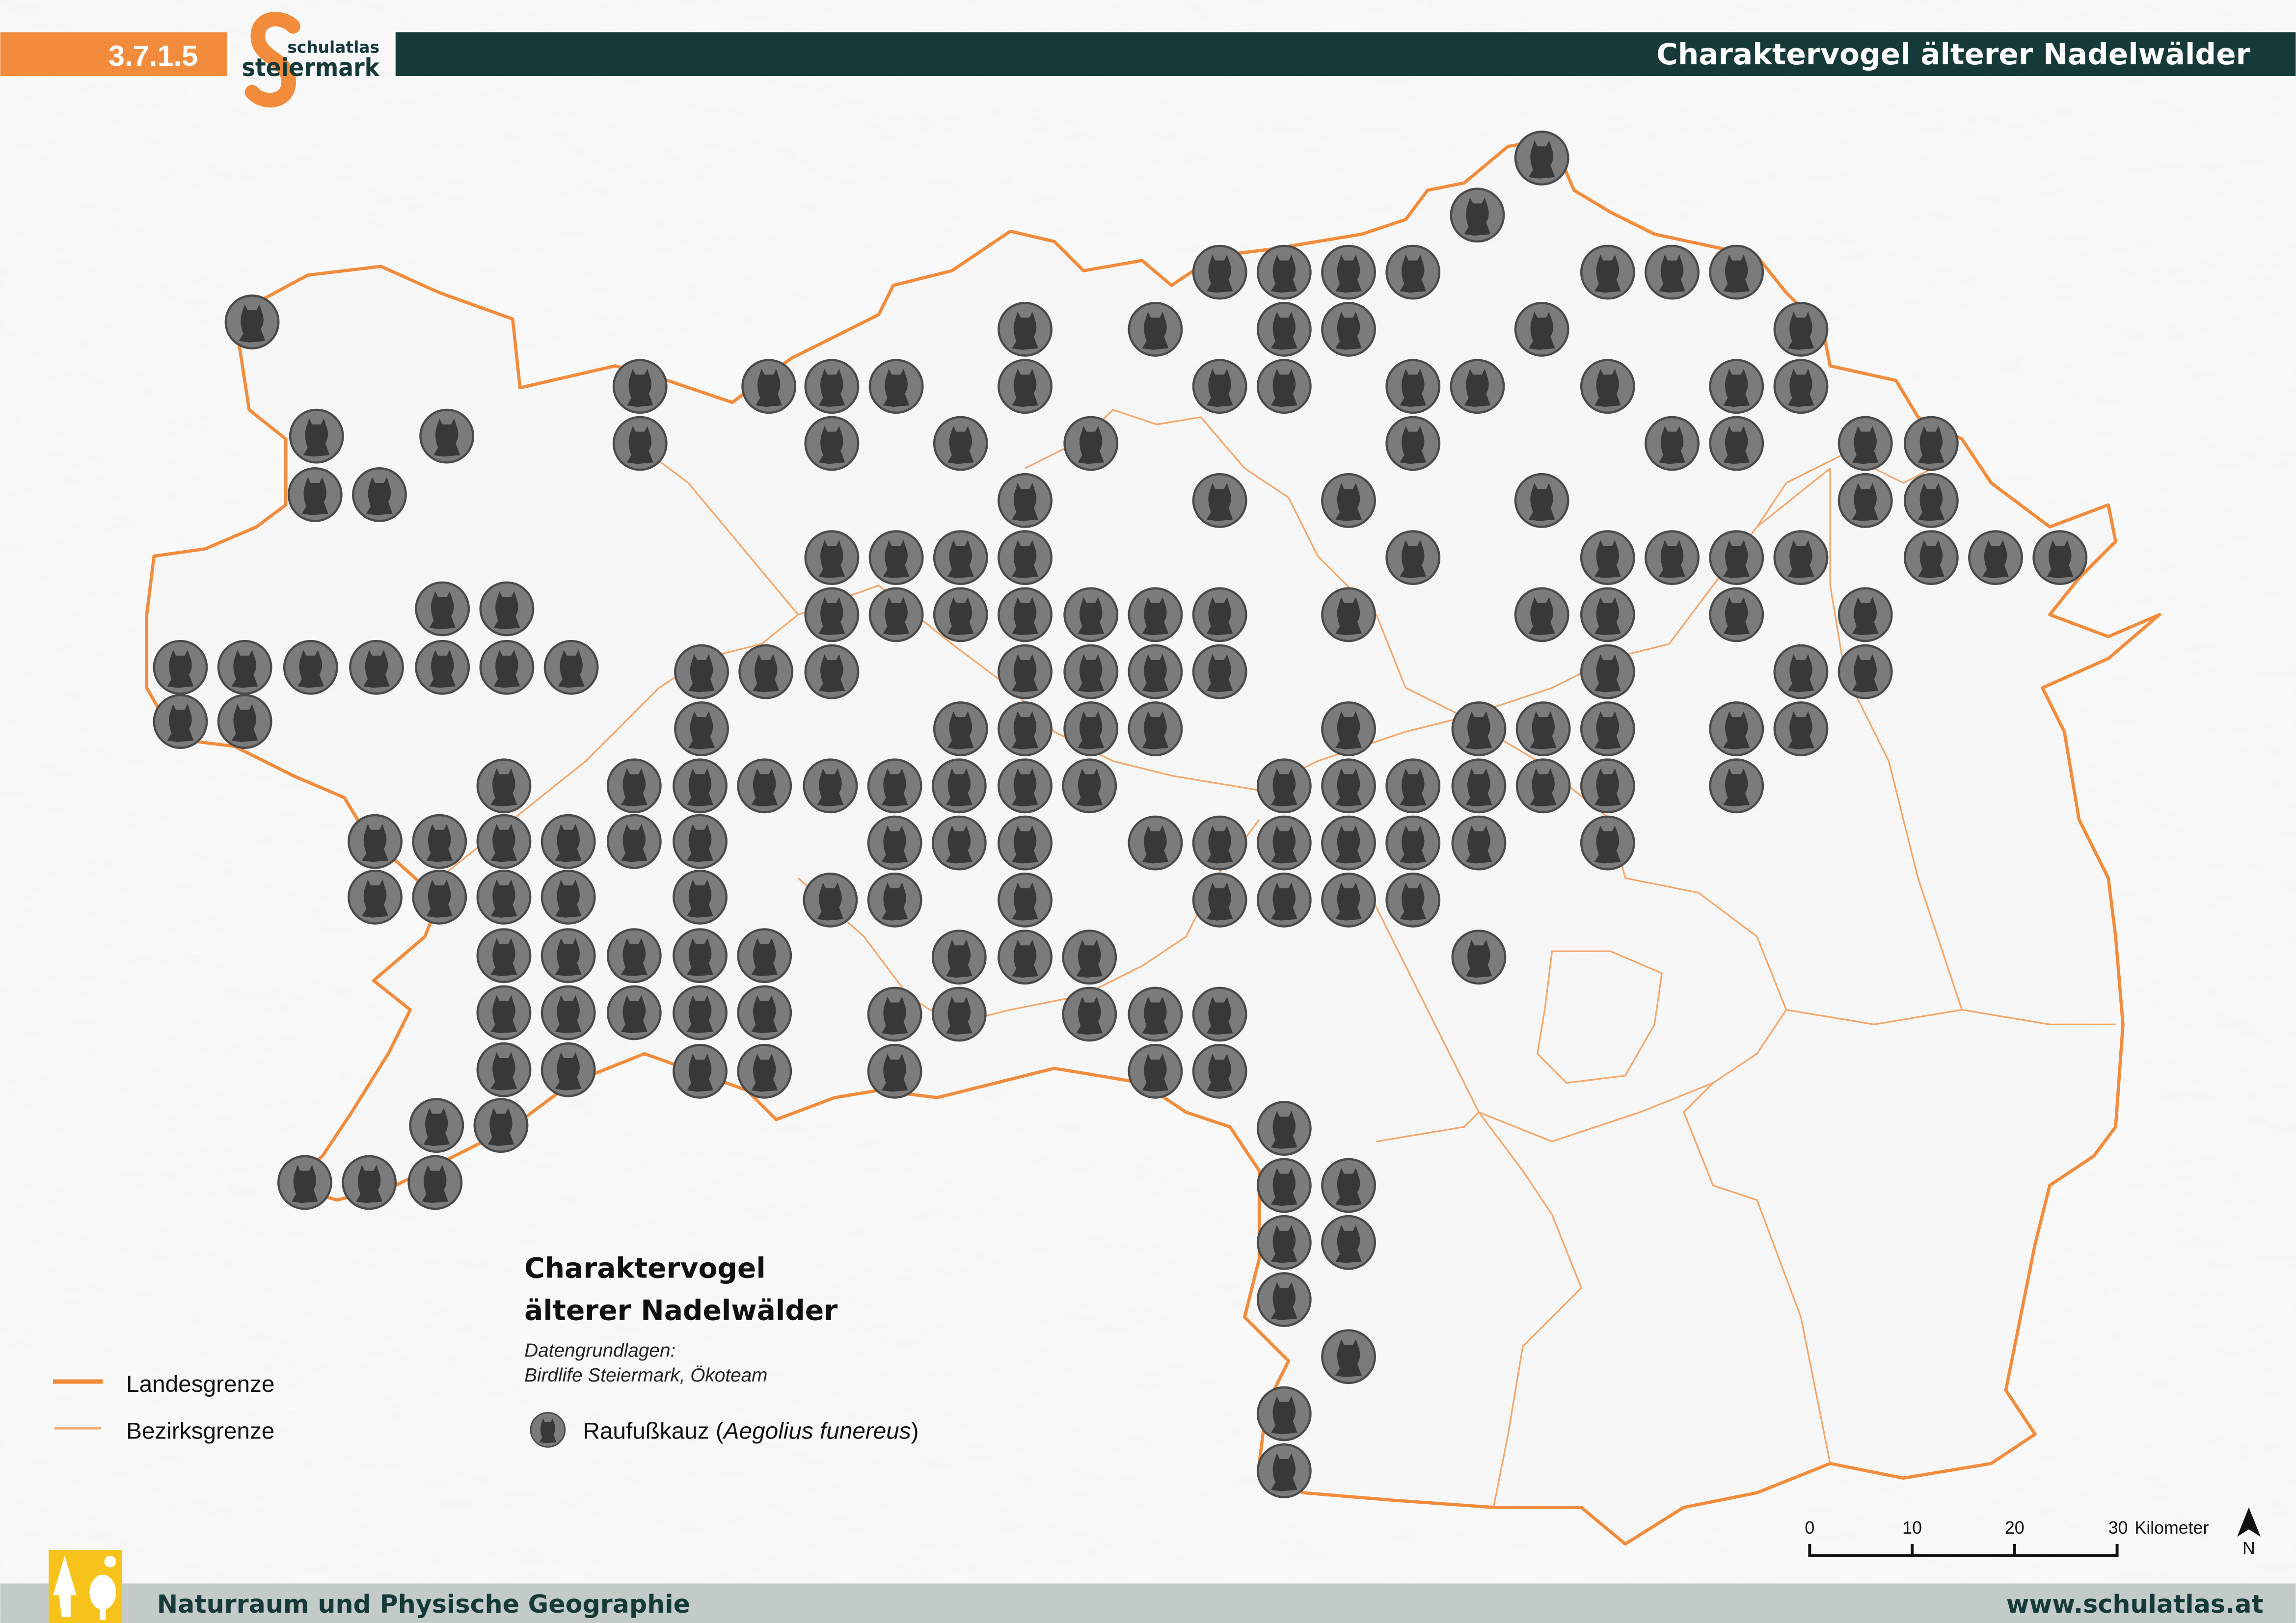 The image size is (2296, 1623). What do you see at coordinates (645, 1375) in the screenshot?
I see `source-text: Birdlife Steiermark, Ökoteam` at bounding box center [645, 1375].